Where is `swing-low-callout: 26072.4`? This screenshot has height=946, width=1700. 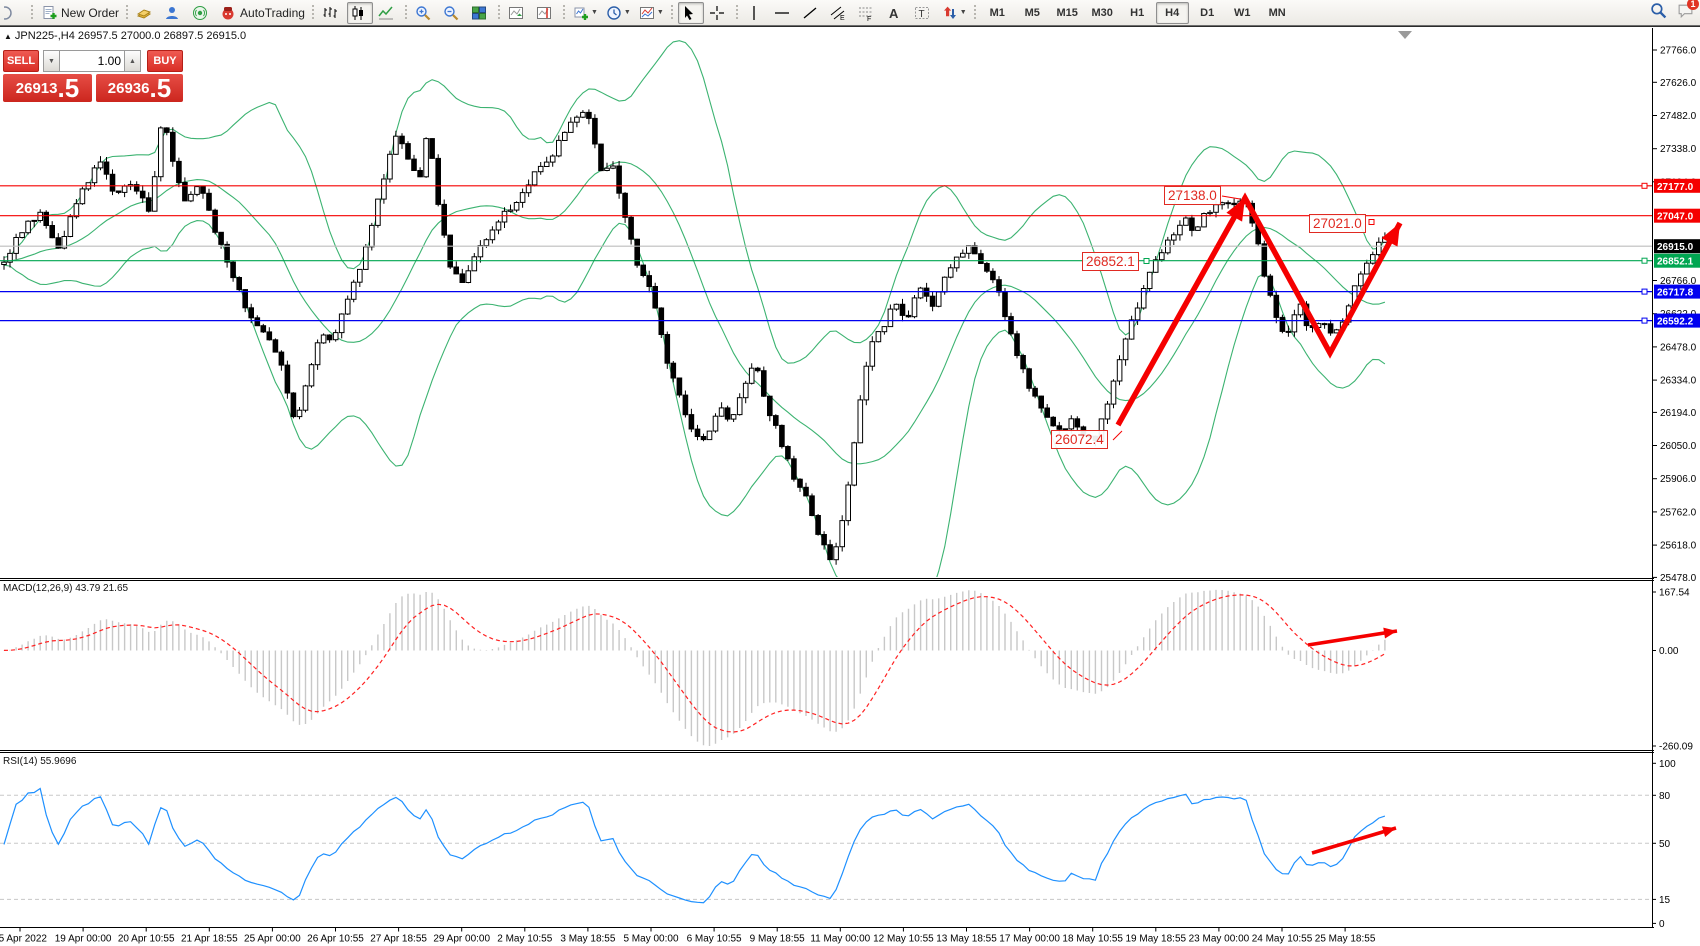 swing-low-callout: 26072.4 is located at coordinates (1079, 439).